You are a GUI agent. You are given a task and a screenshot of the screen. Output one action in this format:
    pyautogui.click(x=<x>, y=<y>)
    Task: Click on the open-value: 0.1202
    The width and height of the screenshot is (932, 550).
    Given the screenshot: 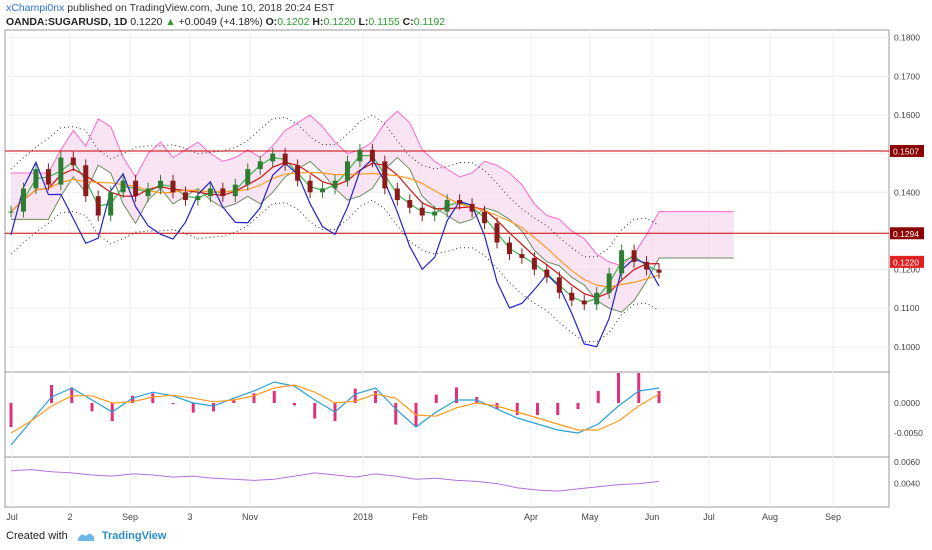 What is the action you would take?
    pyautogui.click(x=293, y=22)
    